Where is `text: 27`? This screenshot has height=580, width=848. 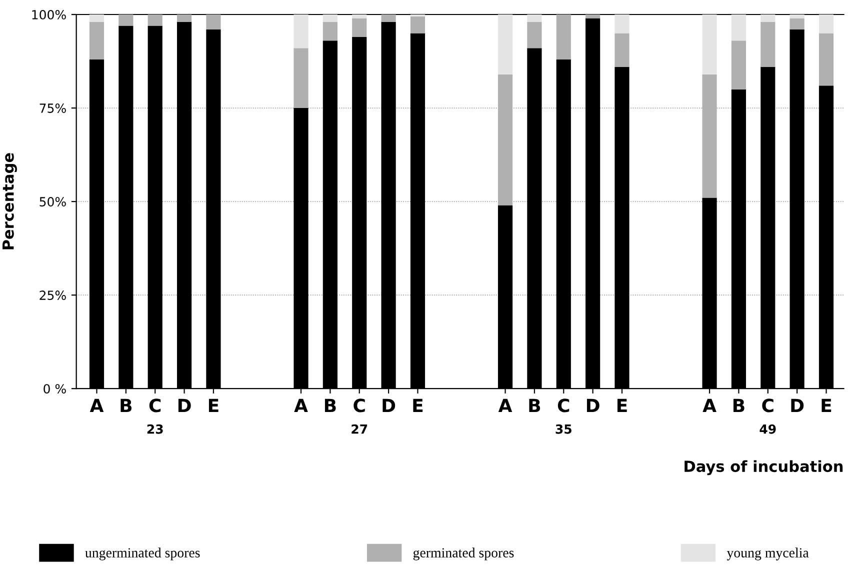
text: 27 is located at coordinates (360, 429).